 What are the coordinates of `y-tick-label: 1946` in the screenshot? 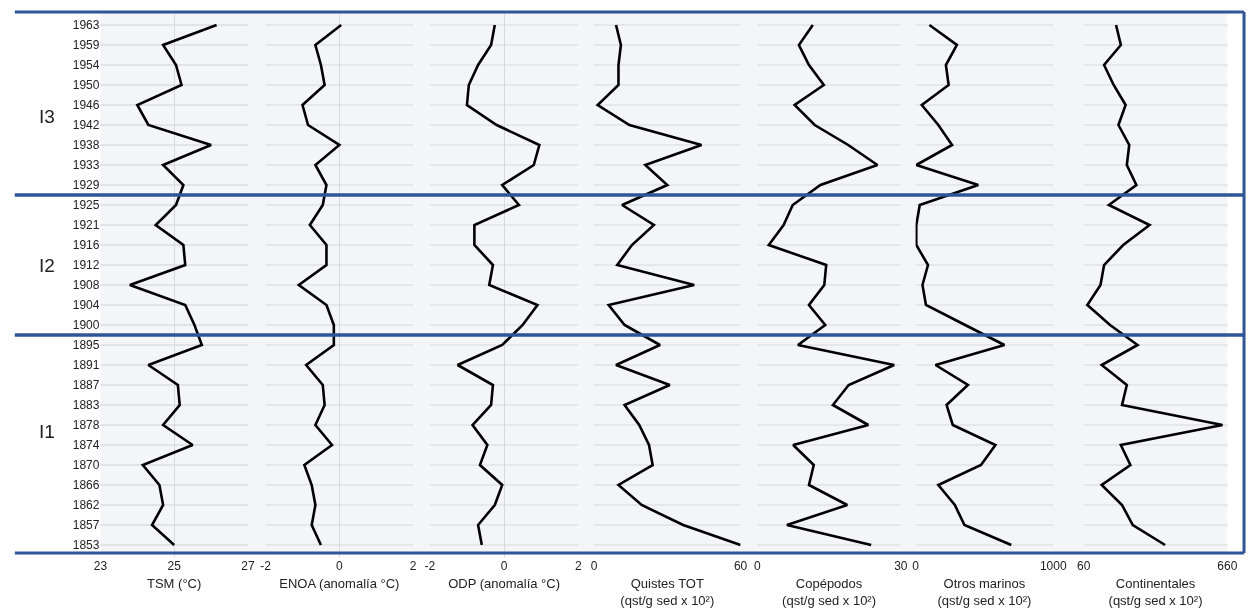 It's located at (86, 105).